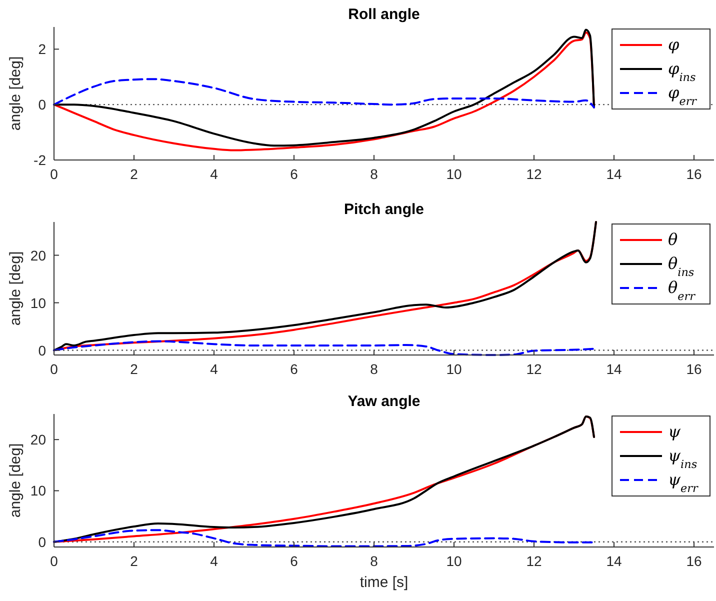  What do you see at coordinates (674, 431) in the screenshot?
I see `legend-label: ψ` at bounding box center [674, 431].